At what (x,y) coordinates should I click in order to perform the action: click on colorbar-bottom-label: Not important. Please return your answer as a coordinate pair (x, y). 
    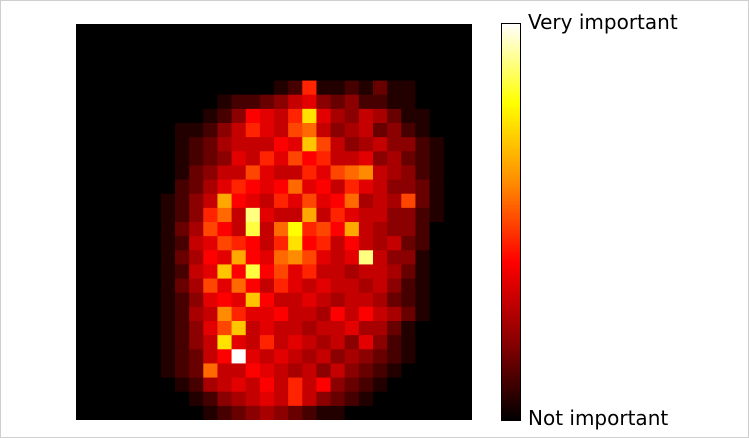
    Looking at the image, I should click on (598, 418).